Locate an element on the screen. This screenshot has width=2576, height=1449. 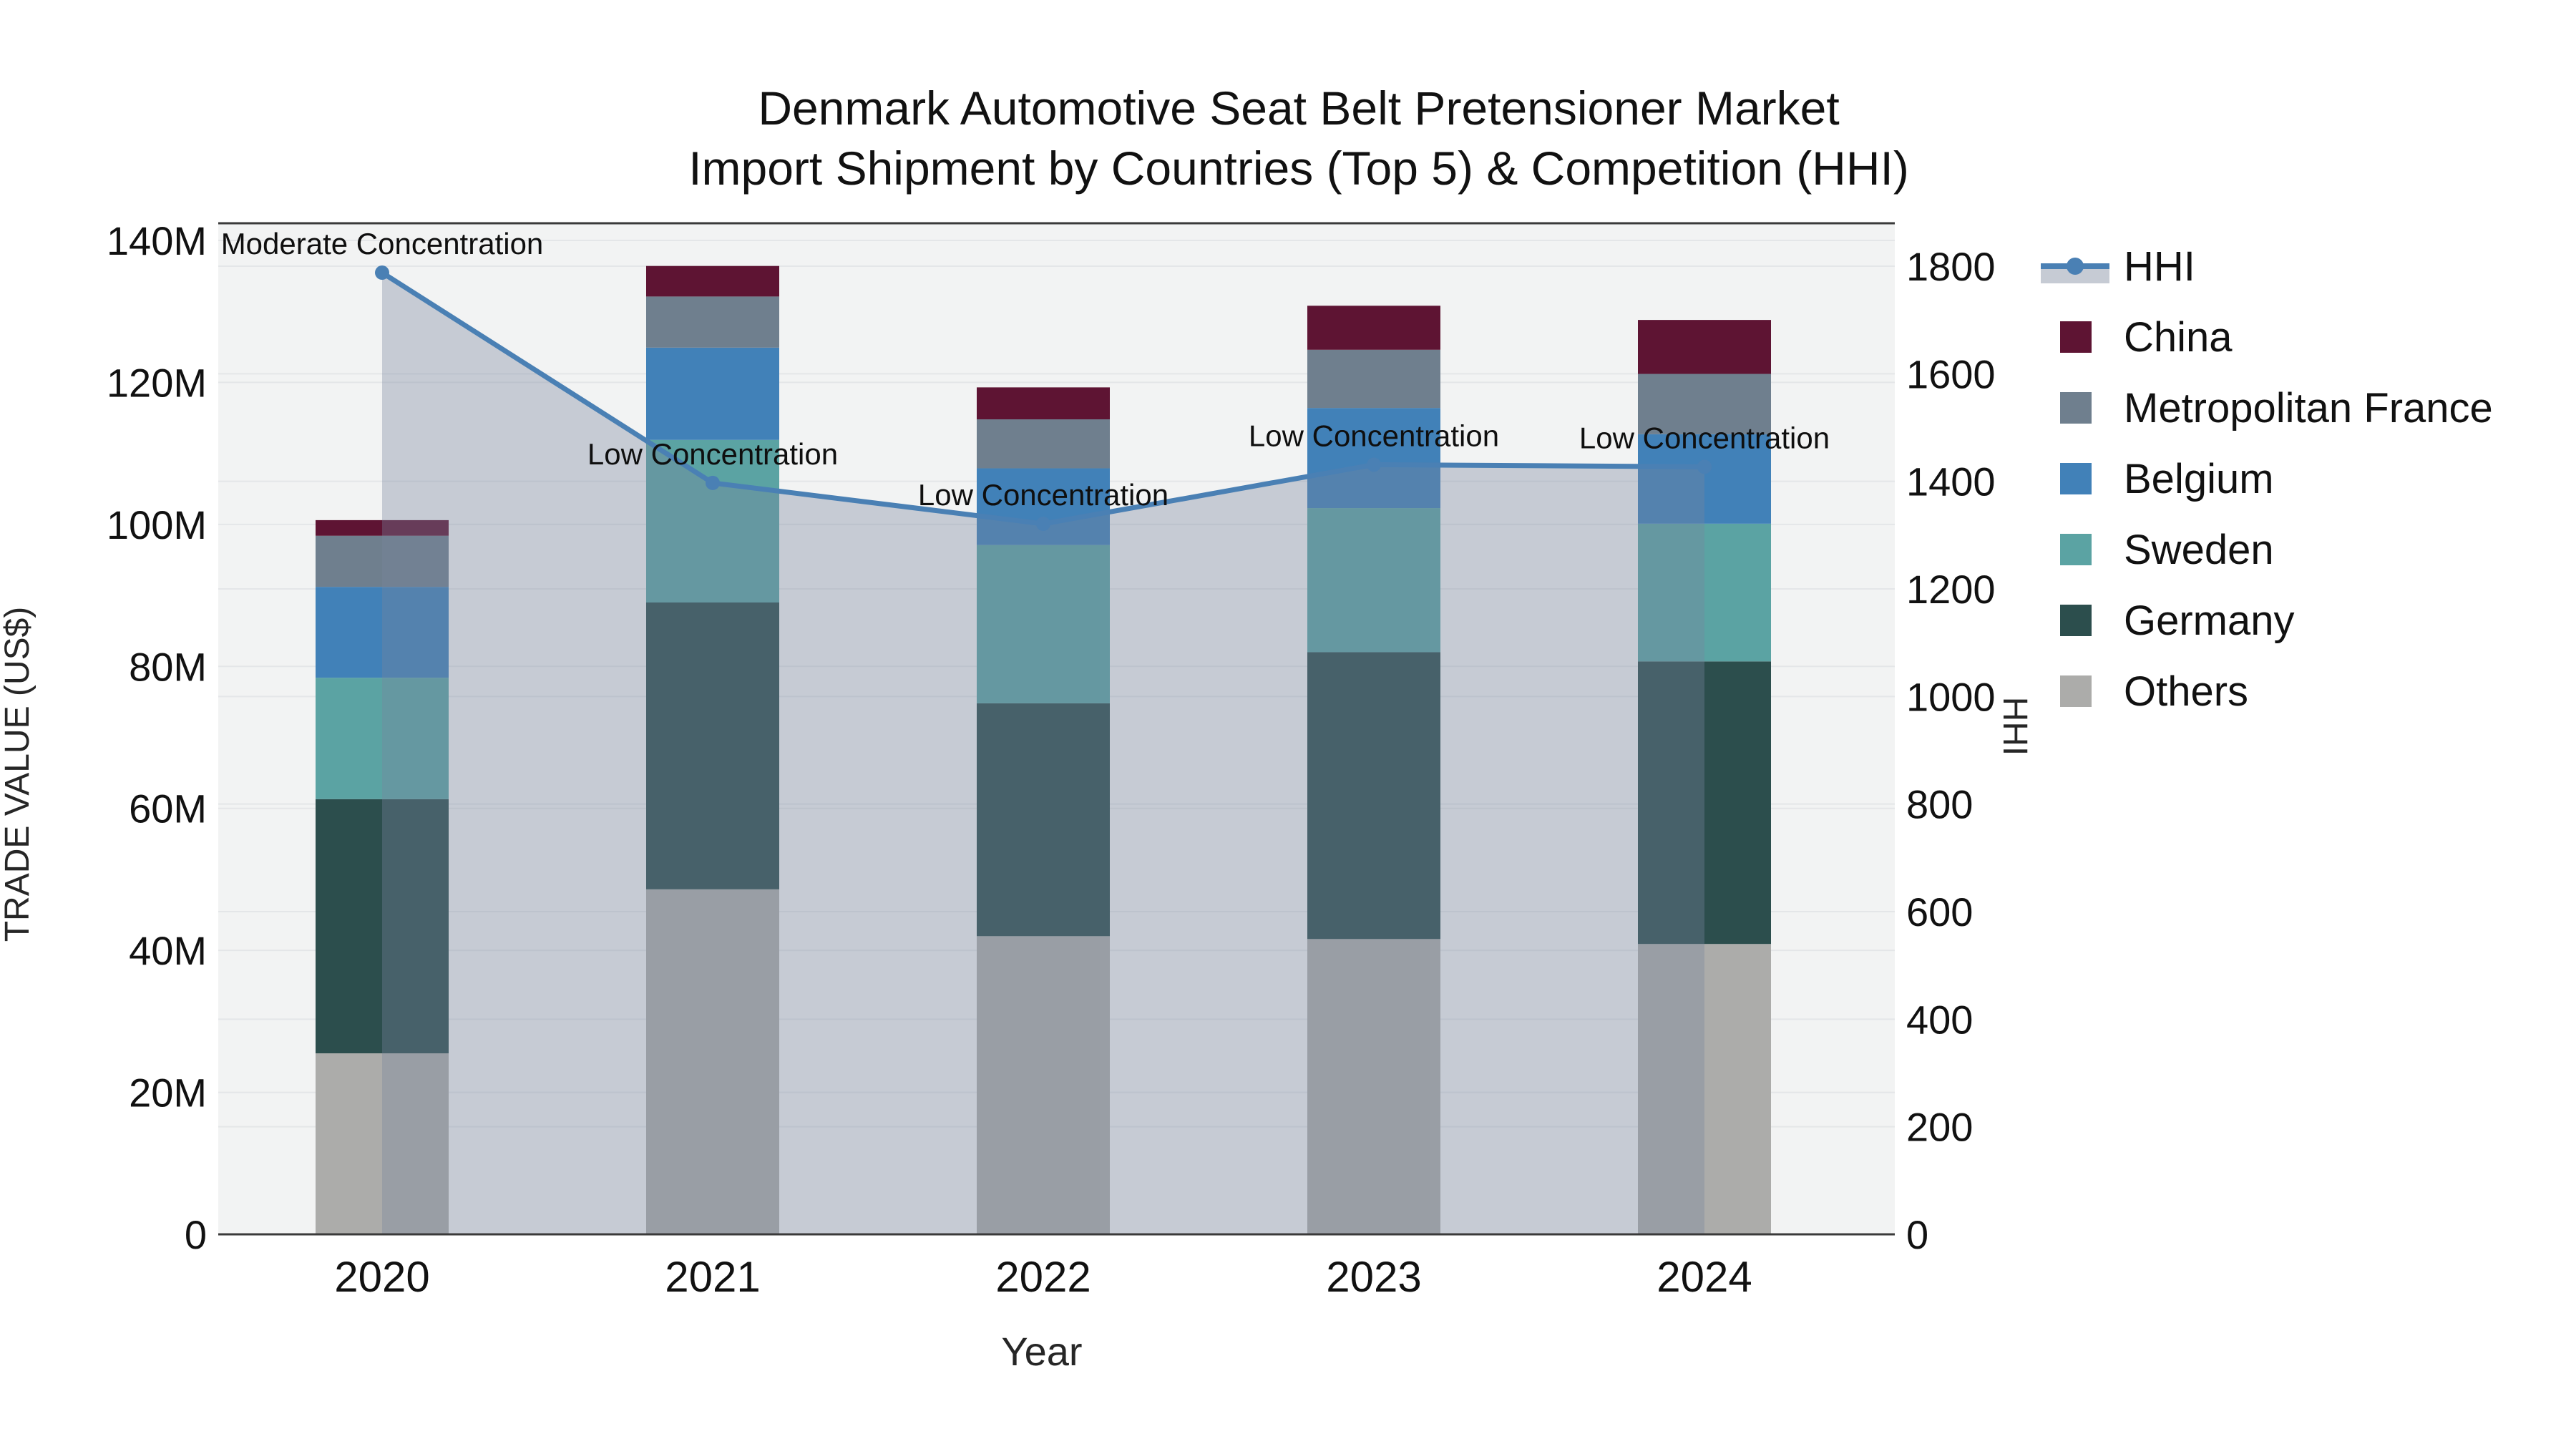
y-right-tick-label: 1400 is located at coordinates (1951, 481).